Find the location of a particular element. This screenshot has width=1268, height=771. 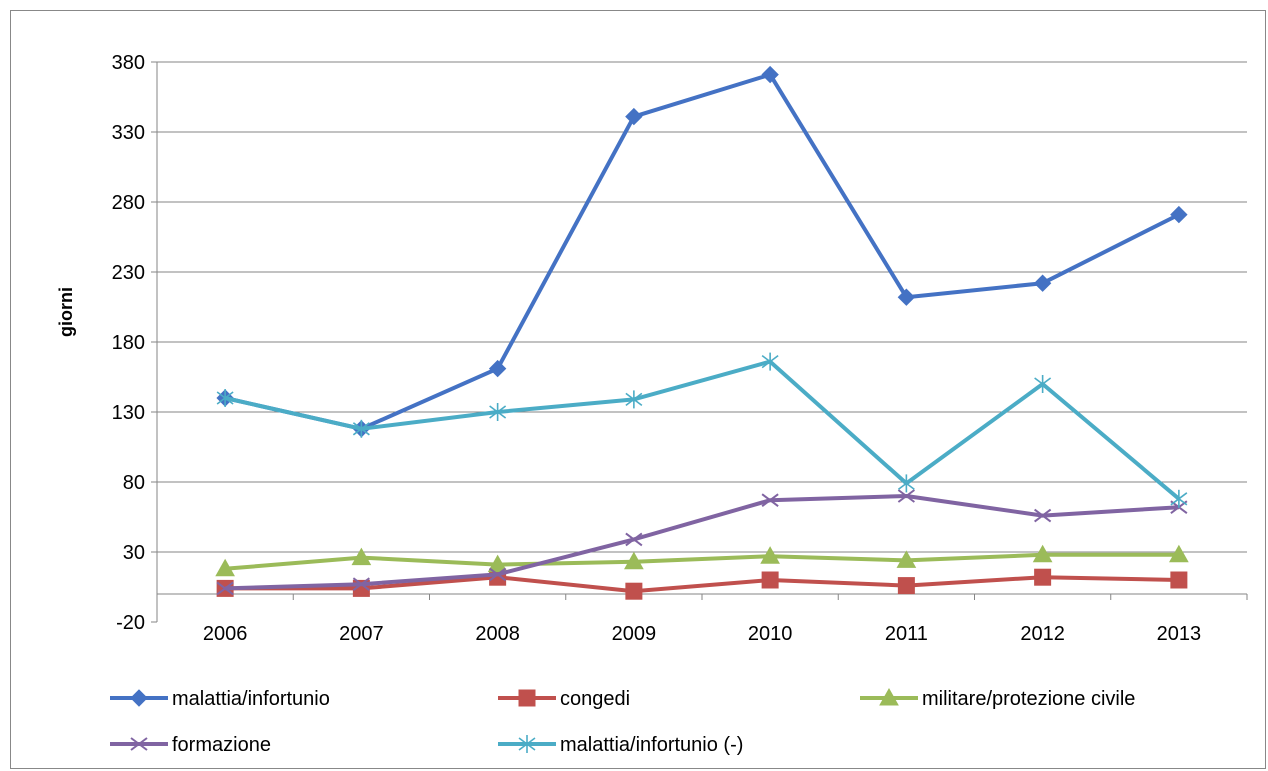

y-tick-label: 30 is located at coordinates (134, 553).